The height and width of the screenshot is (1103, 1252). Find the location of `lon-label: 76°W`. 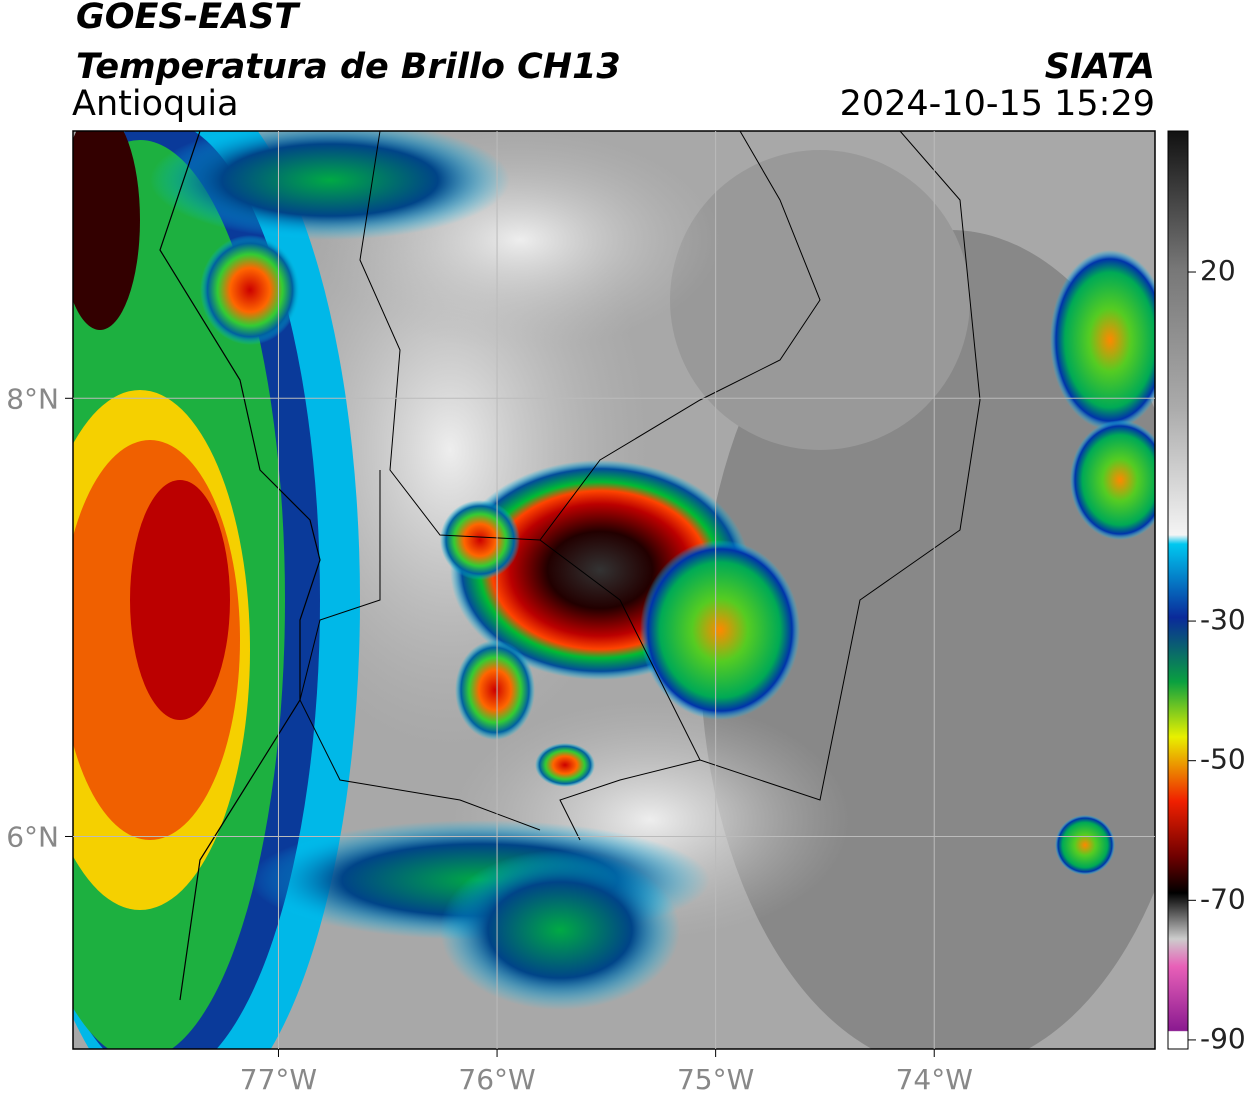

lon-label: 76°W is located at coordinates (496, 1079).